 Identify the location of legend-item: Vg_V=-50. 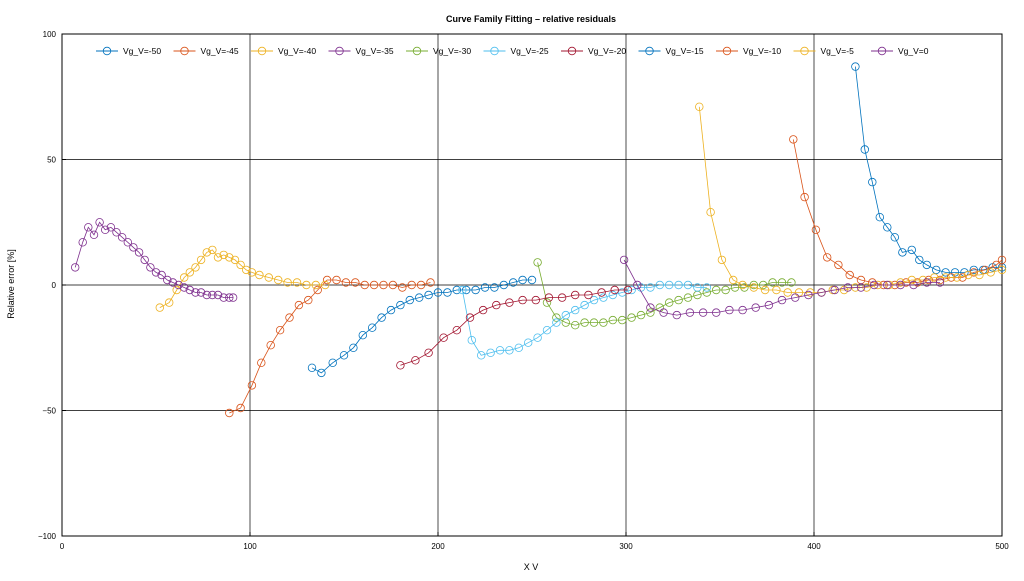
(128, 51).